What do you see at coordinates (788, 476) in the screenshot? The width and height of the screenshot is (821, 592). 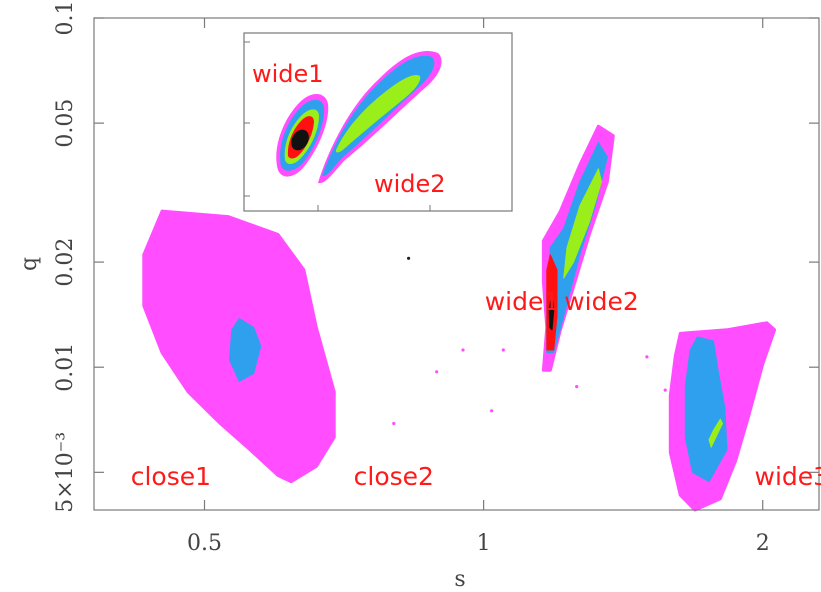 I see `region-label-wide3: wide3` at bounding box center [788, 476].